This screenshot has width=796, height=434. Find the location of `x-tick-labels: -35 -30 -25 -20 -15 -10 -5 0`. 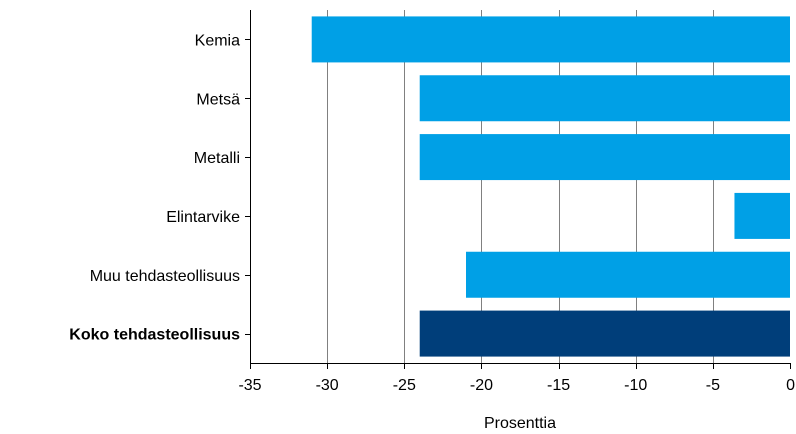

x-tick-labels: -35 -30 -25 -20 -15 -10 -5 0 is located at coordinates (516, 385).